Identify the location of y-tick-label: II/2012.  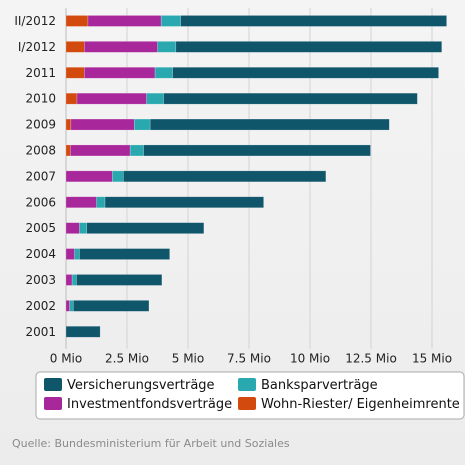
(35, 21).